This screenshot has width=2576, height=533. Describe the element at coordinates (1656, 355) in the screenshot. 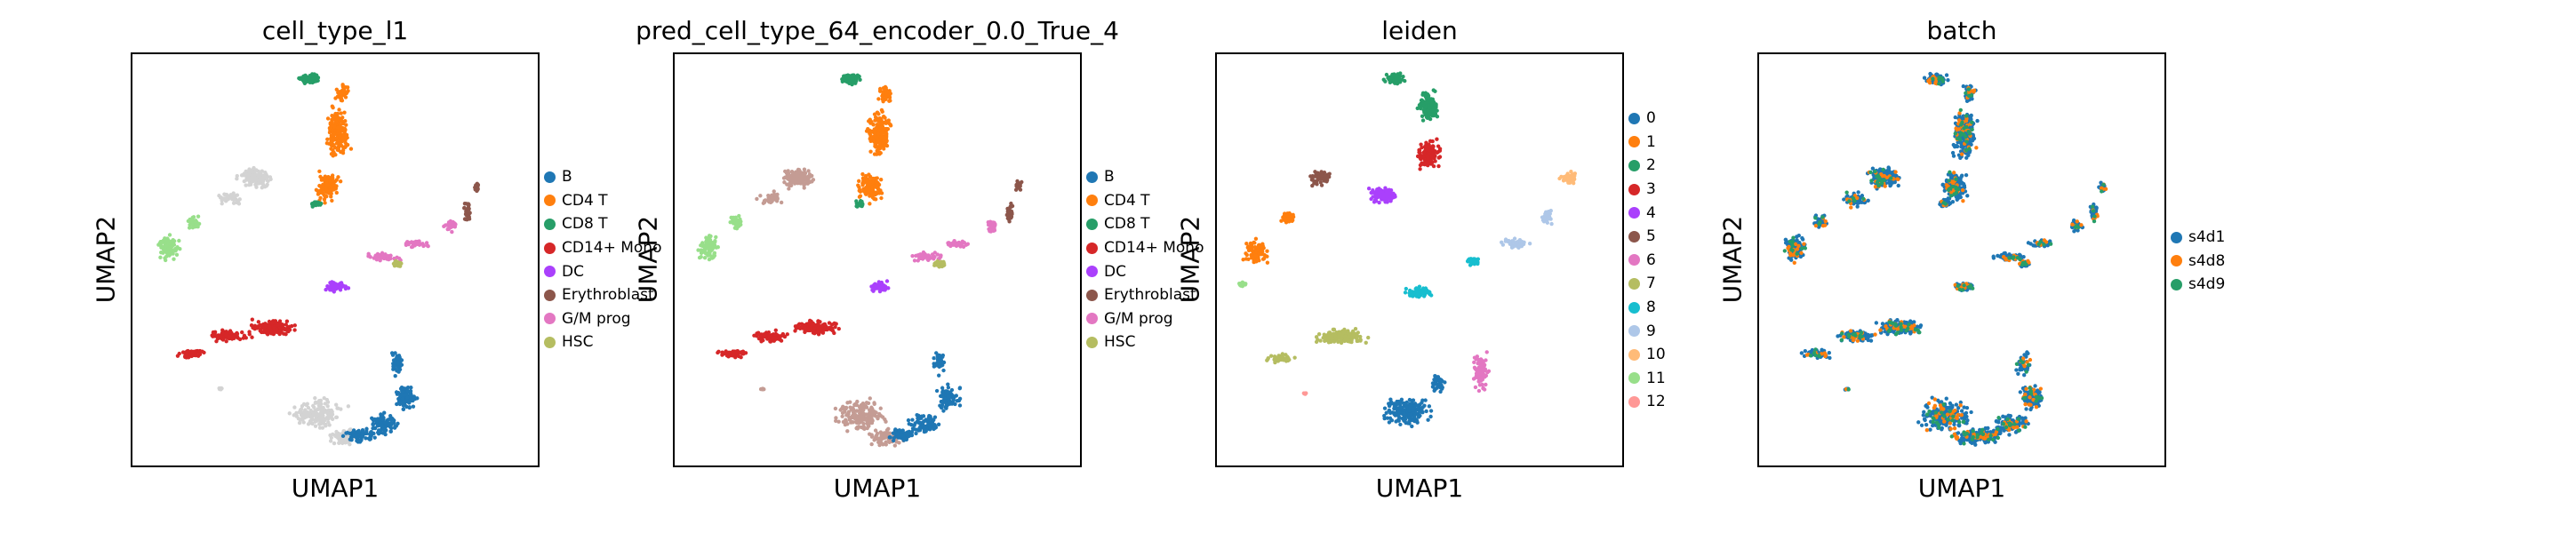

I see `legend-label: 10` at that location.